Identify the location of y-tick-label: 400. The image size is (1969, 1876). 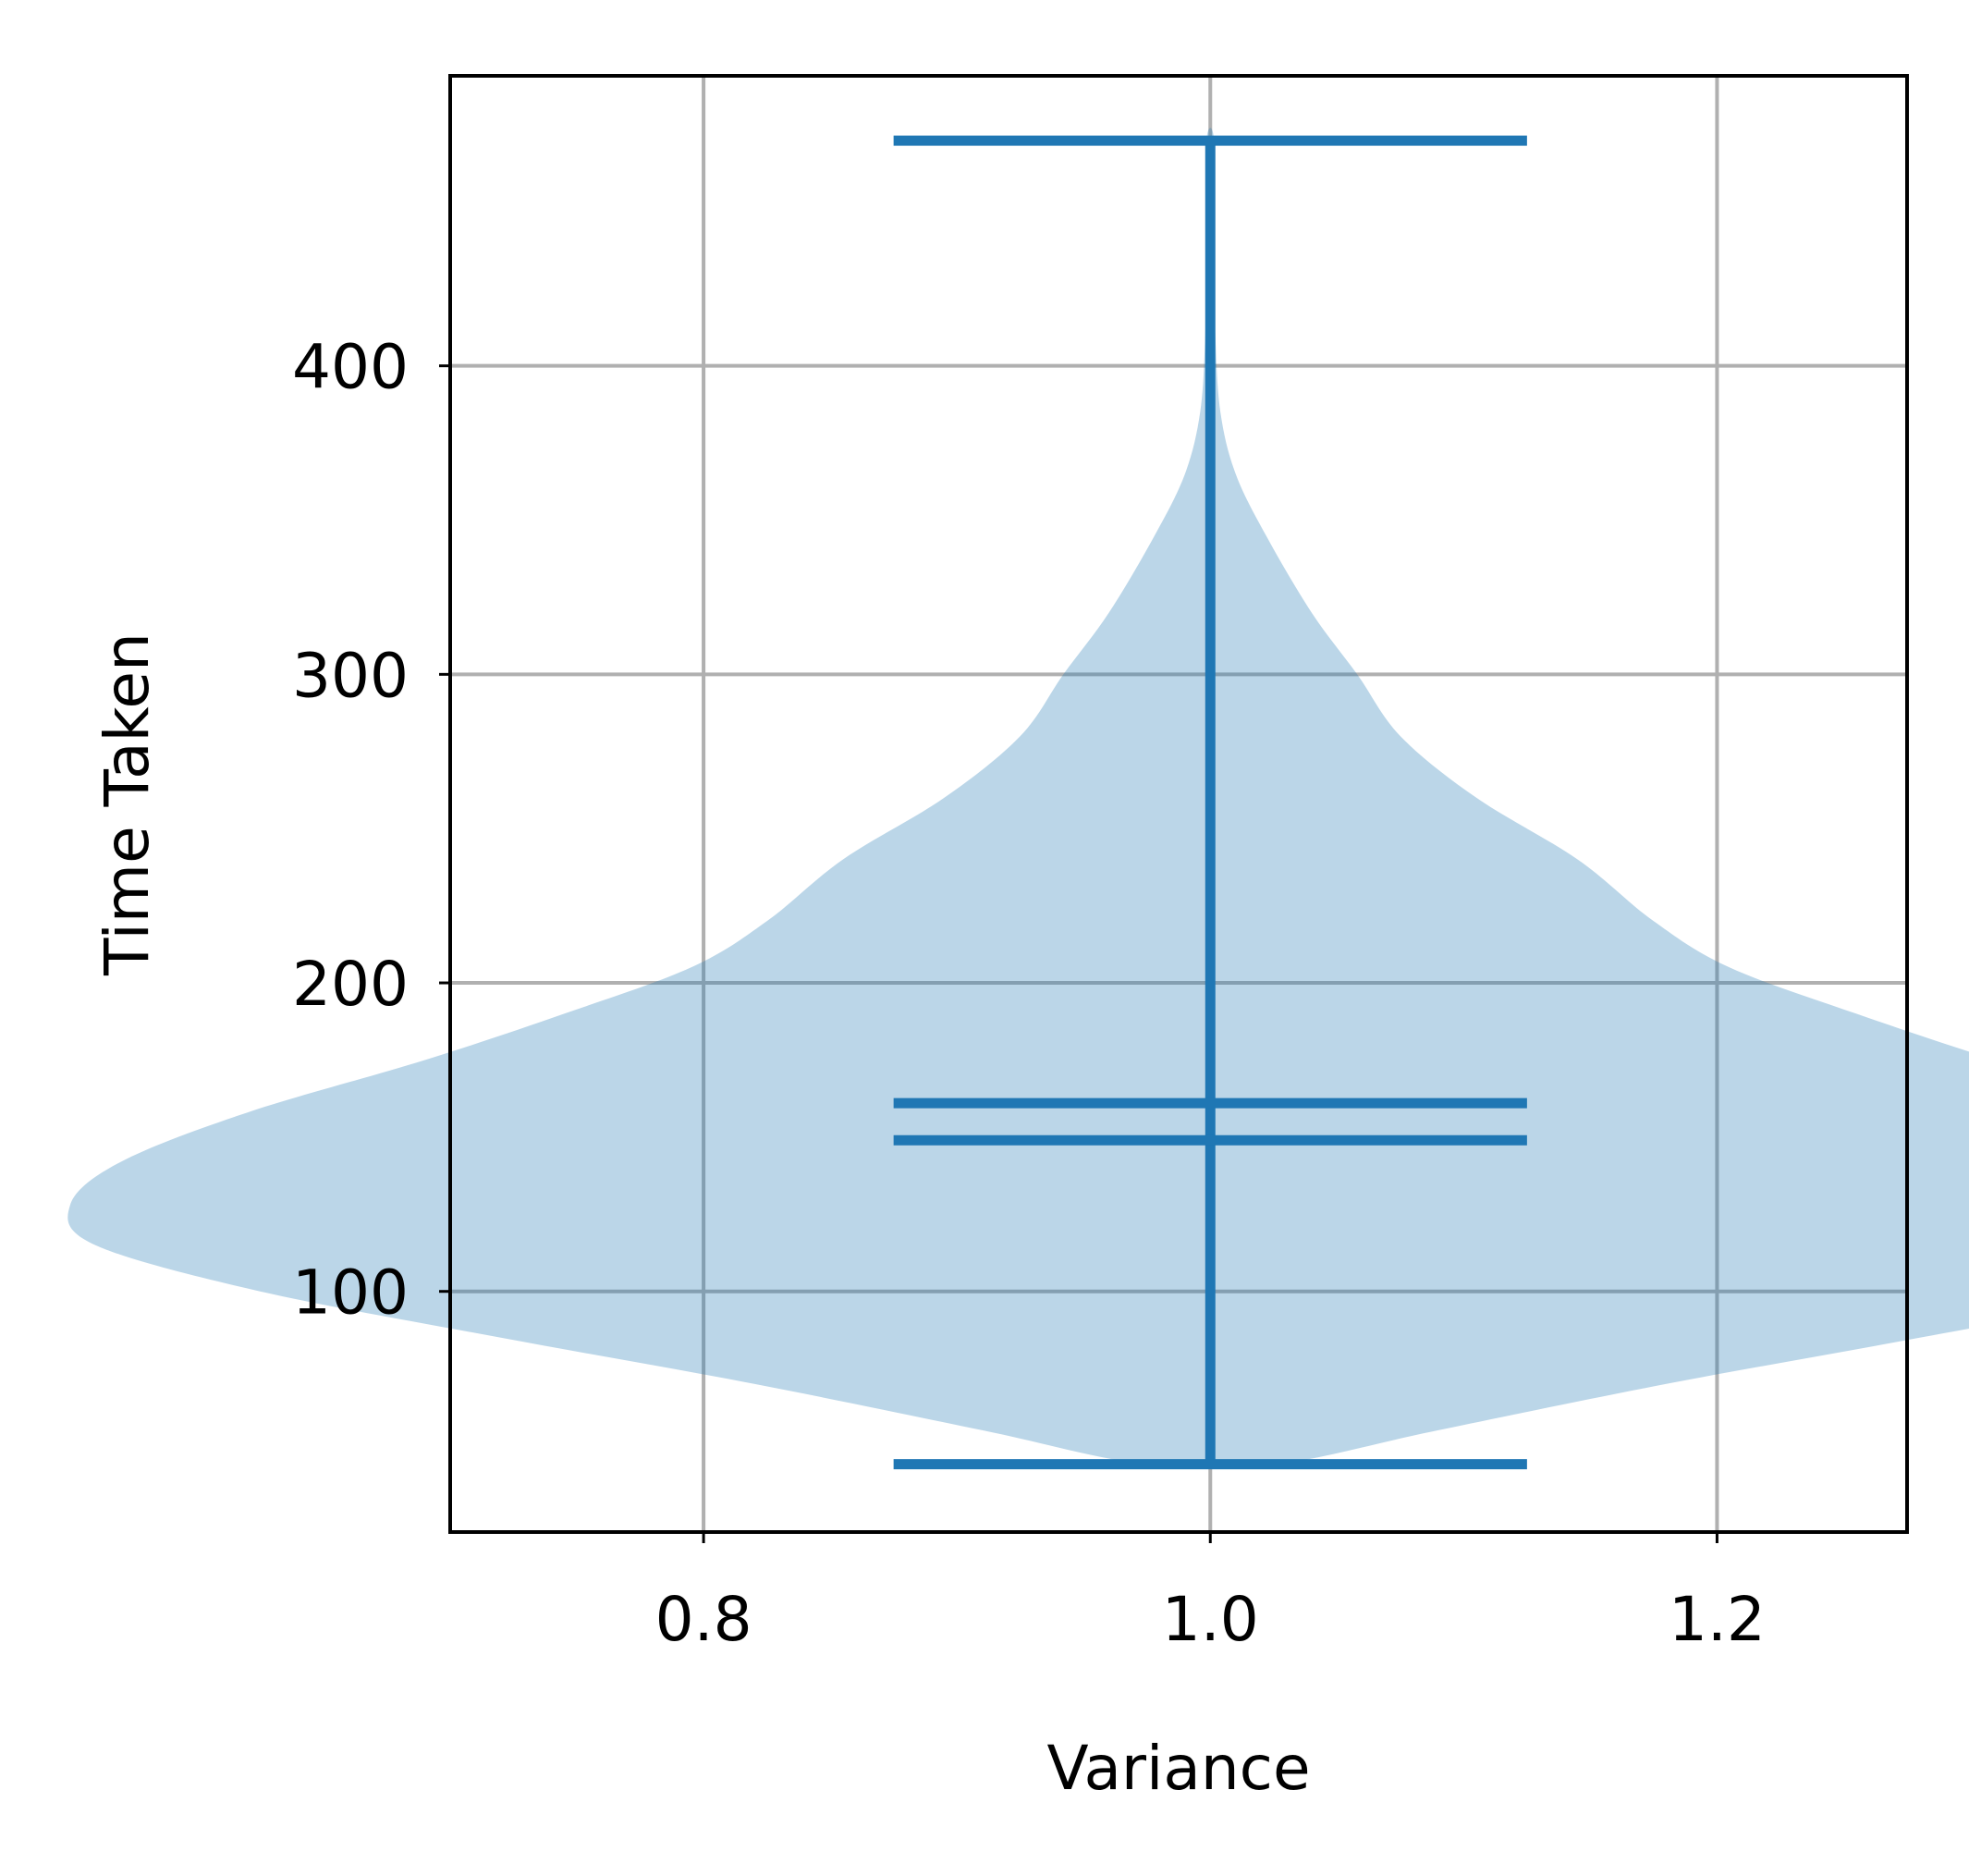
(350, 367).